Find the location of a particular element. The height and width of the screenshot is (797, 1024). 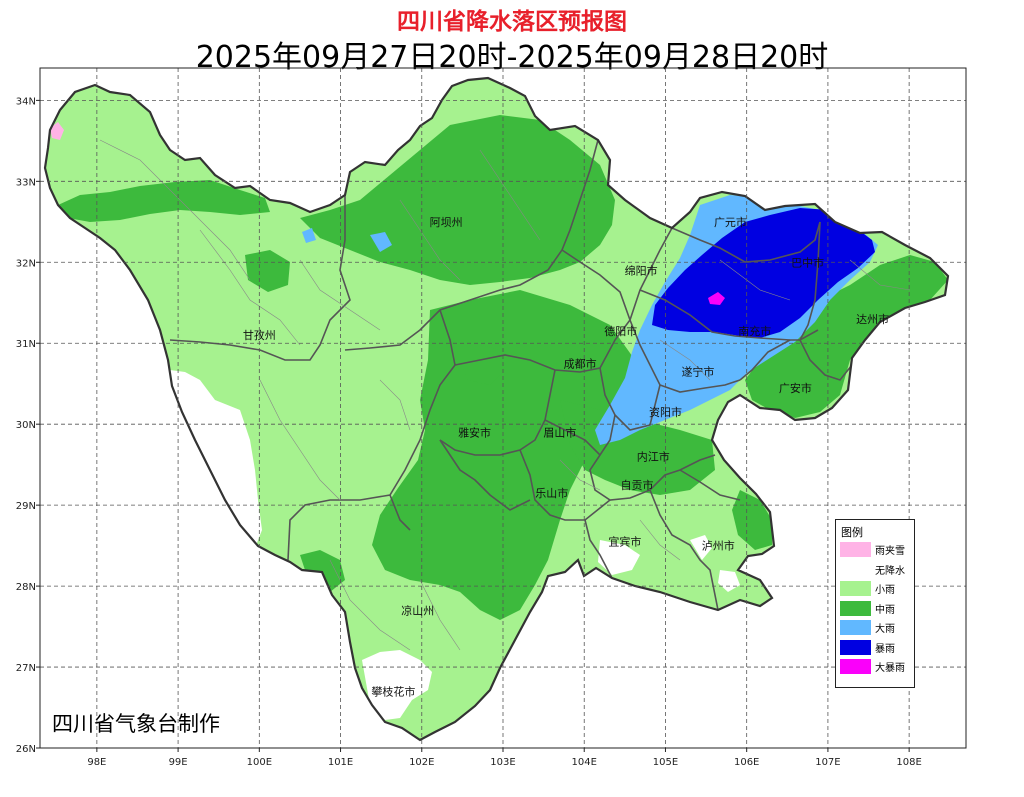

city-label: 德阳市 is located at coordinates (620, 331).